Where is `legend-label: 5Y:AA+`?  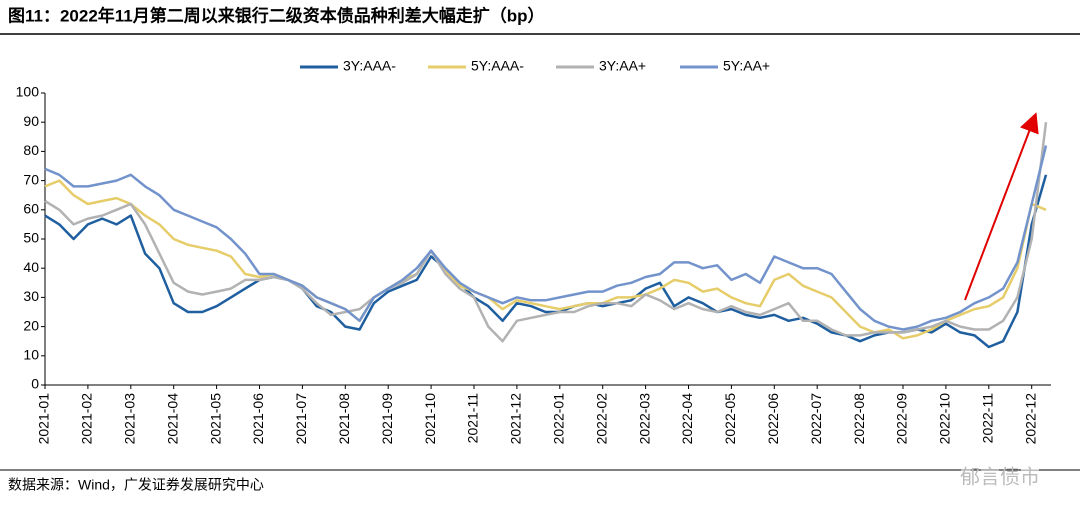
legend-label: 5Y:AA+ is located at coordinates (746, 66).